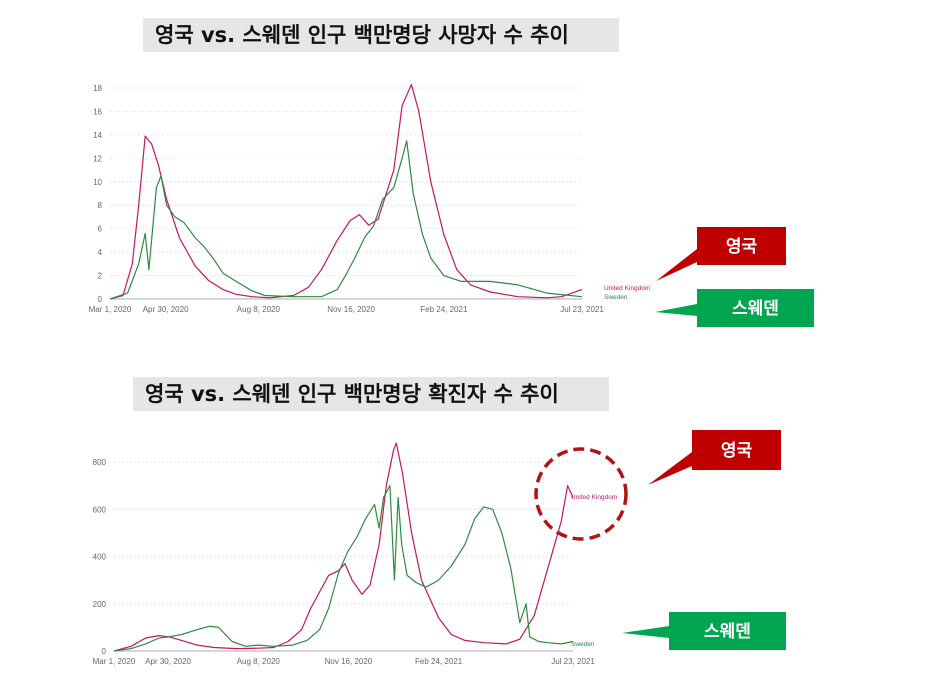 Image resolution: width=940 pixels, height=688 pixels. I want to click on badge-sweden-cases-box, so click(727, 631).